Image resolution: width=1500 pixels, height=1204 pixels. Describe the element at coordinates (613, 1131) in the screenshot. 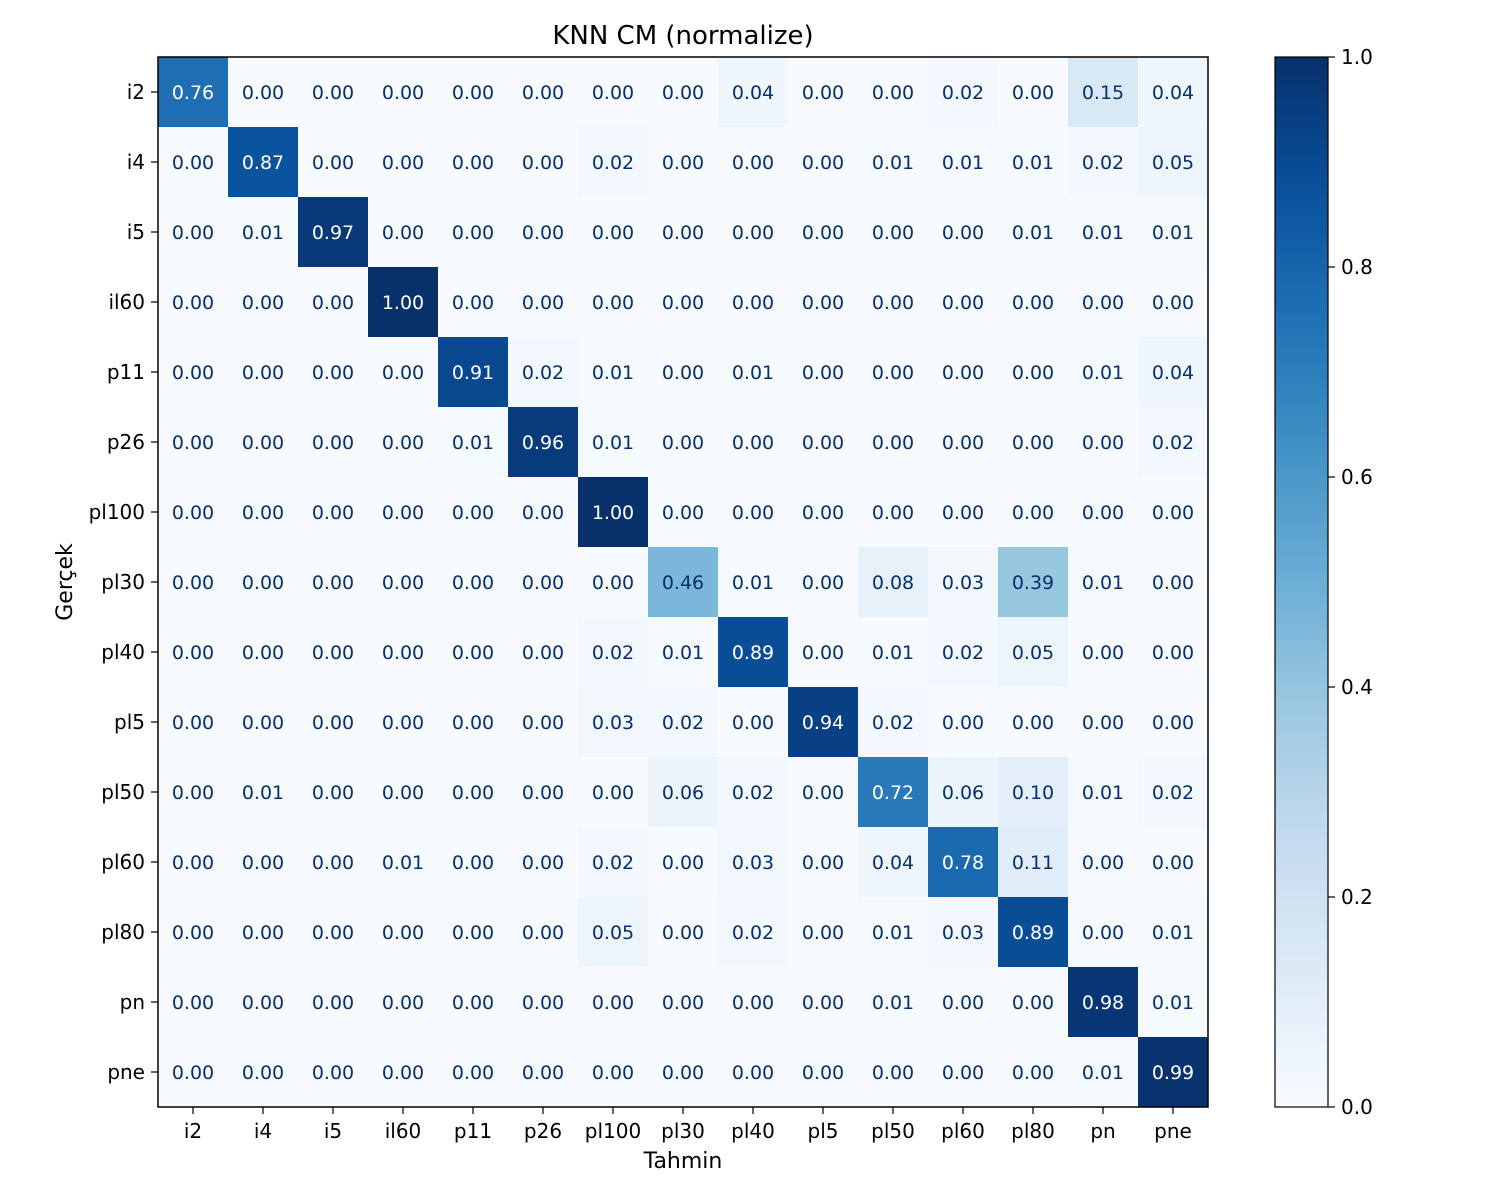

I see `x-tick-label: pl100` at that location.